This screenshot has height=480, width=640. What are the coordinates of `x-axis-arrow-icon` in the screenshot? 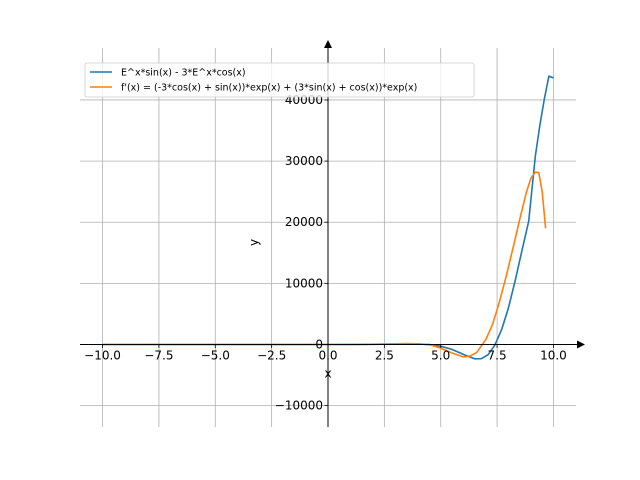 It's located at (581, 344).